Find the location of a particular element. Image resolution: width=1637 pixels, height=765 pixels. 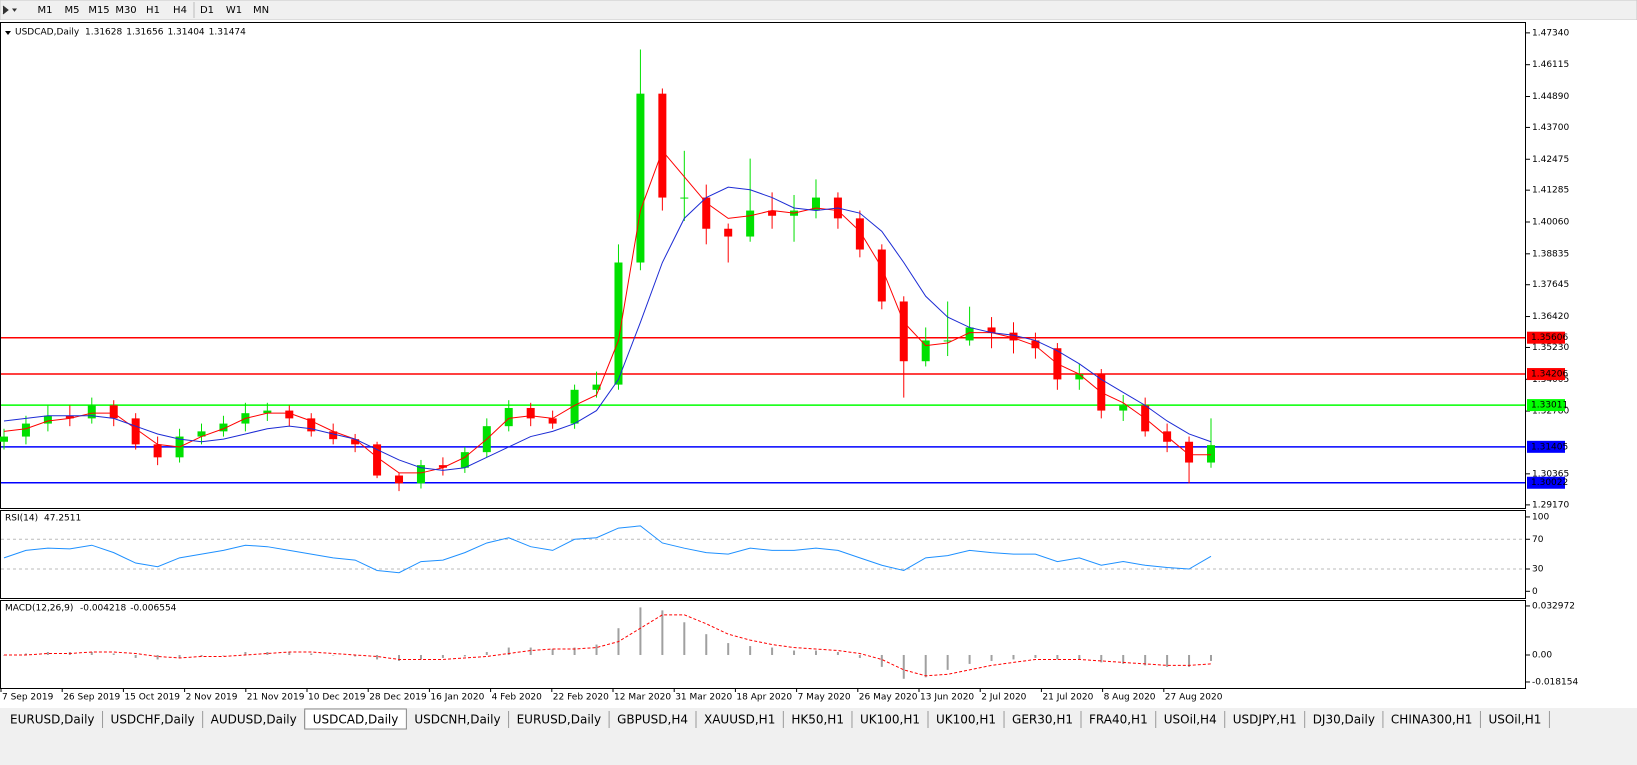

tab-label: USOil,H1 is located at coordinates (1514, 720).